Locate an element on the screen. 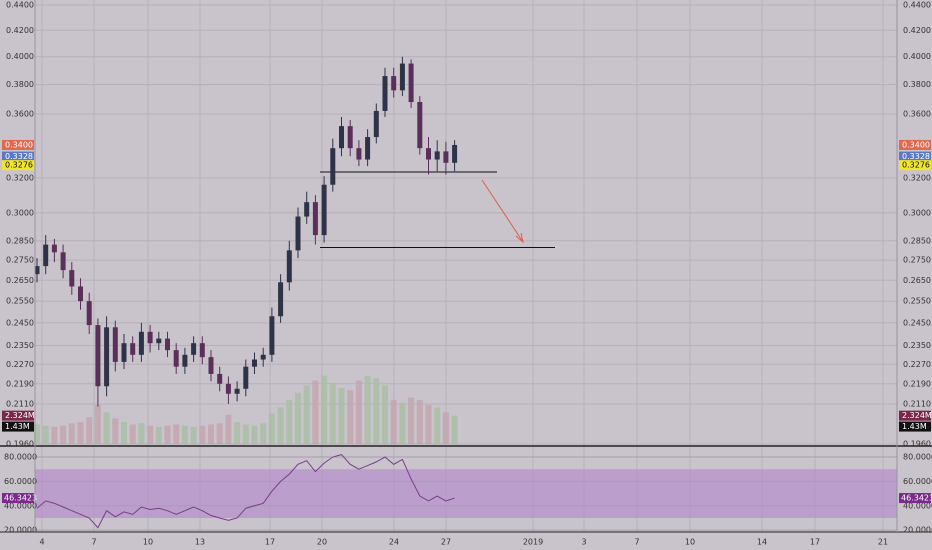 The width and height of the screenshot is (932, 550). axis-label: 0.3328 is located at coordinates (19, 156).